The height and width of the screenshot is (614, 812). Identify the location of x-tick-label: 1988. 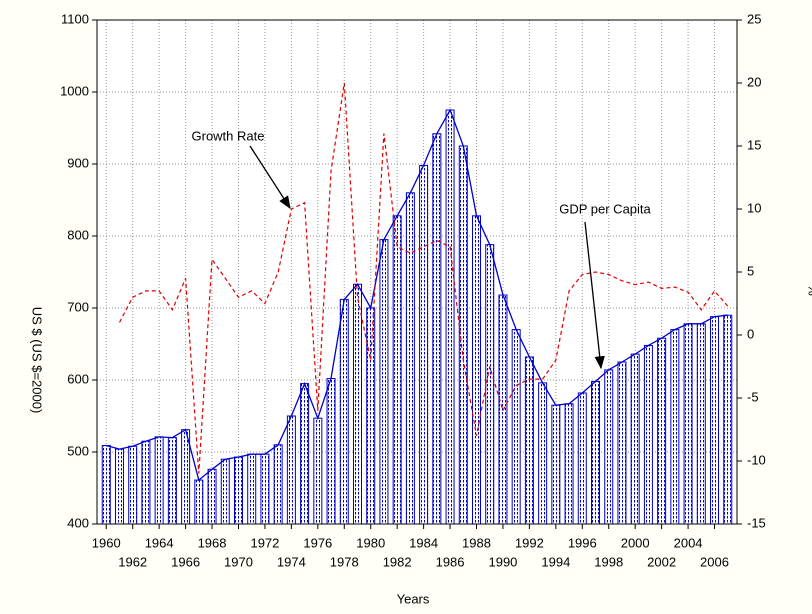
(476, 542).